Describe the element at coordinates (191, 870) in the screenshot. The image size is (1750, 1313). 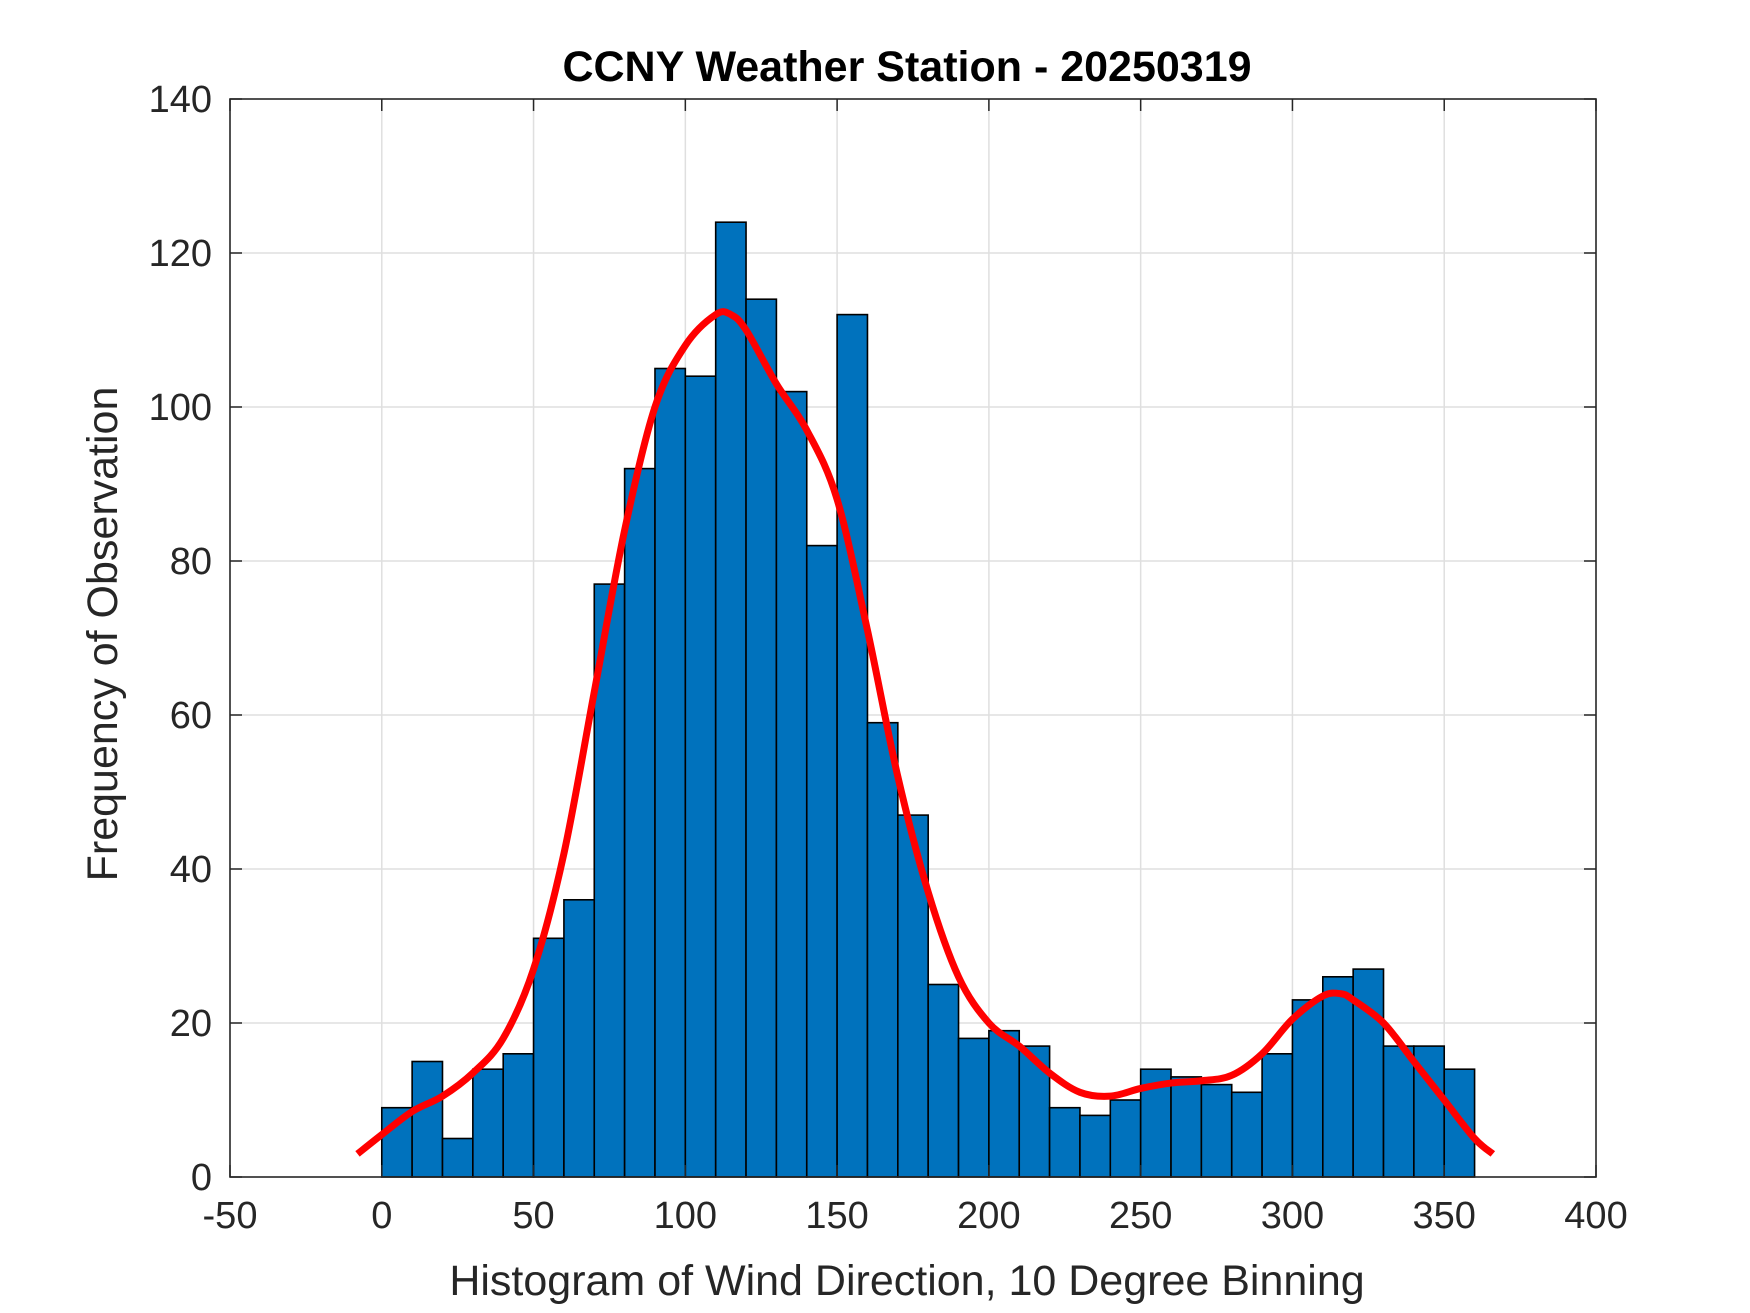
I see `y-tick-label: 40` at that location.